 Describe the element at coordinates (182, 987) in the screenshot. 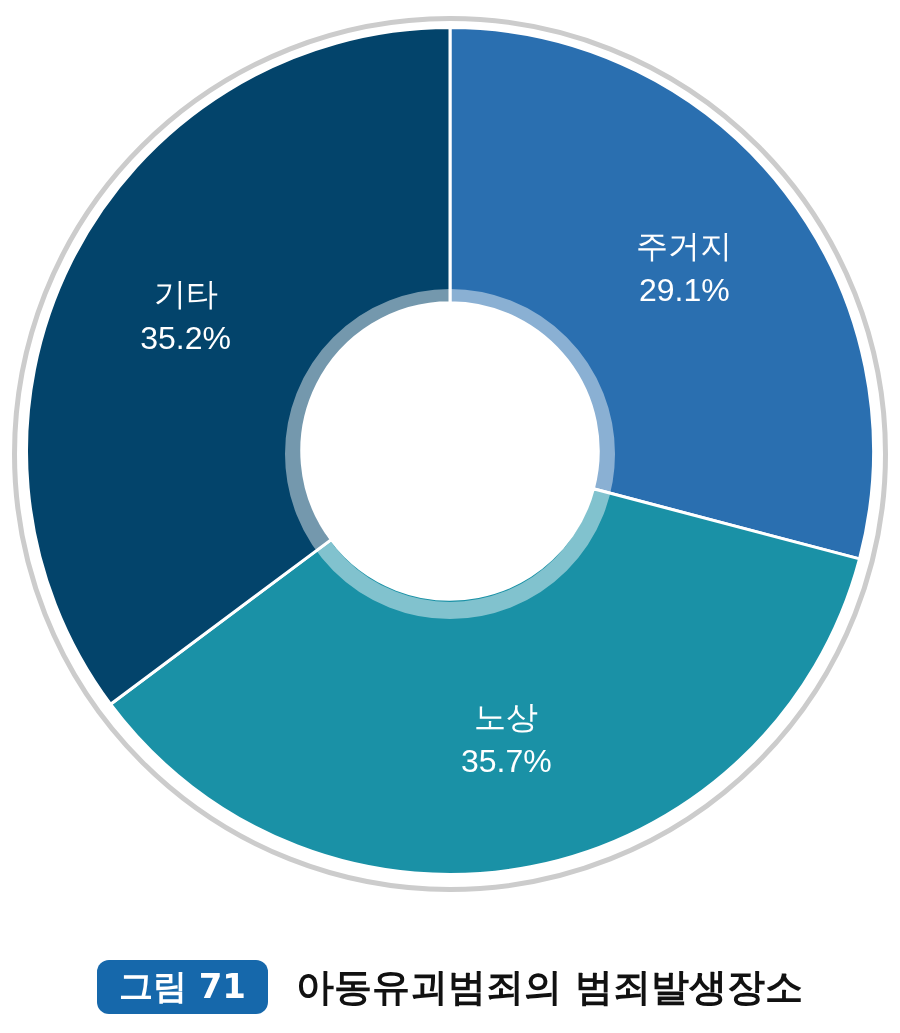

I see `caption: 그림 71` at that location.